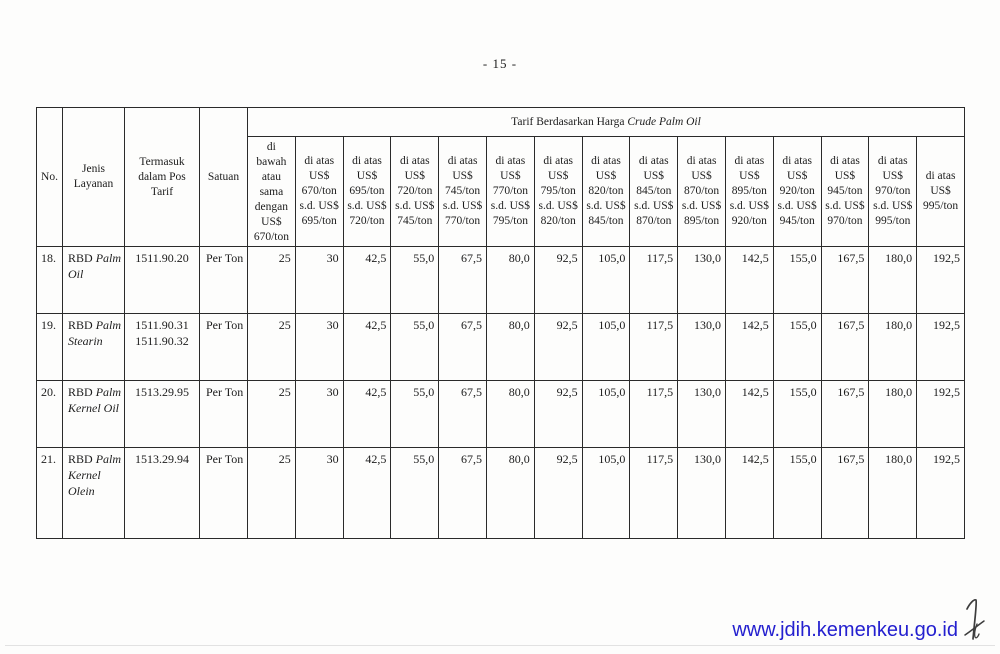 Image resolution: width=1000 pixels, height=654 pixels. I want to click on pos-tarif-cell: 1511.90.20, so click(162, 280).